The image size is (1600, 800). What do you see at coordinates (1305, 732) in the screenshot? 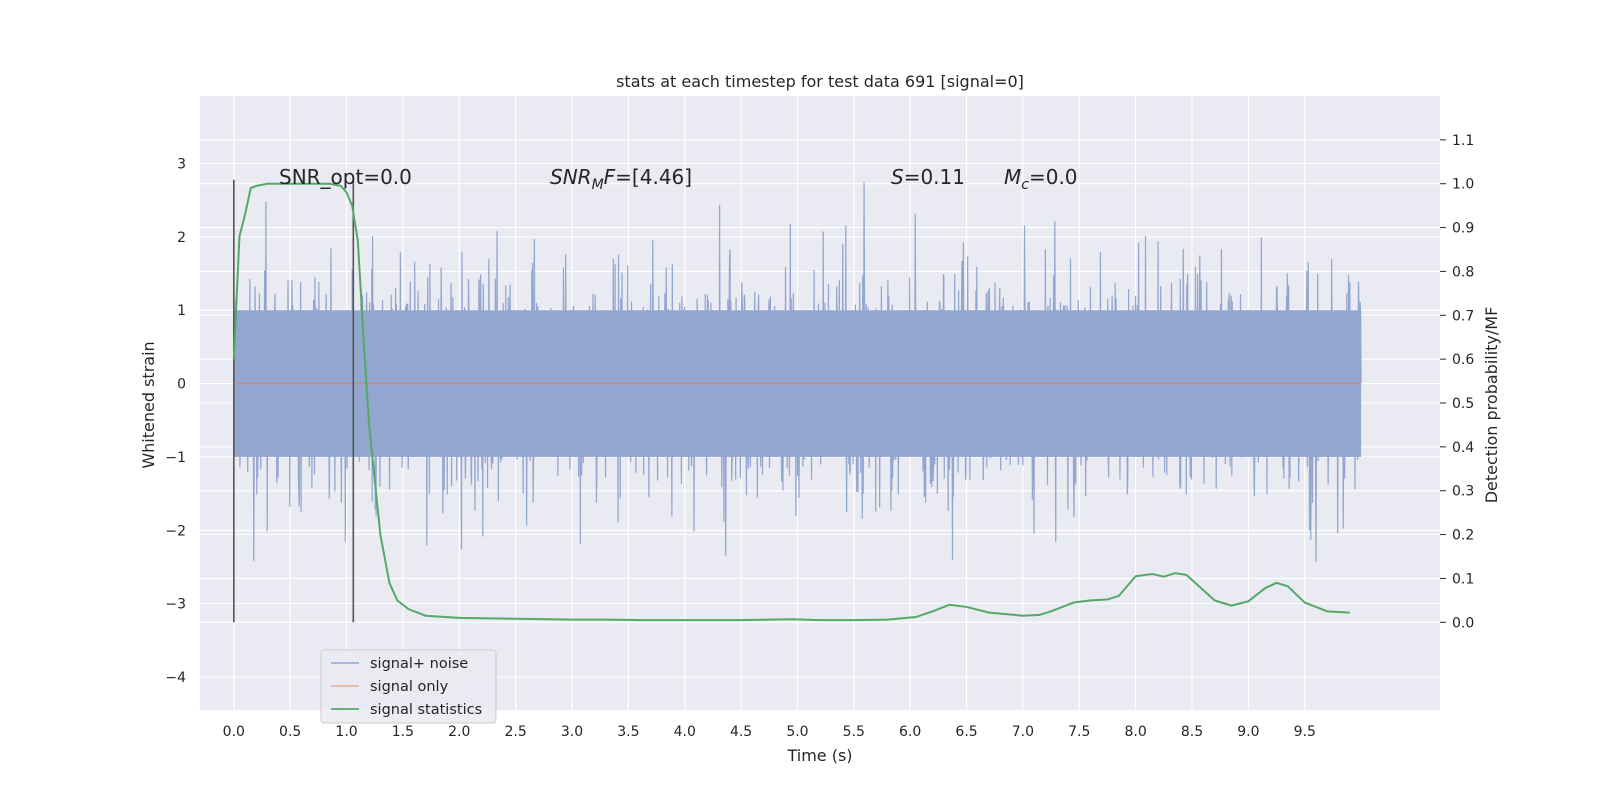
I see `x-tick-label: 9.5` at bounding box center [1305, 732].